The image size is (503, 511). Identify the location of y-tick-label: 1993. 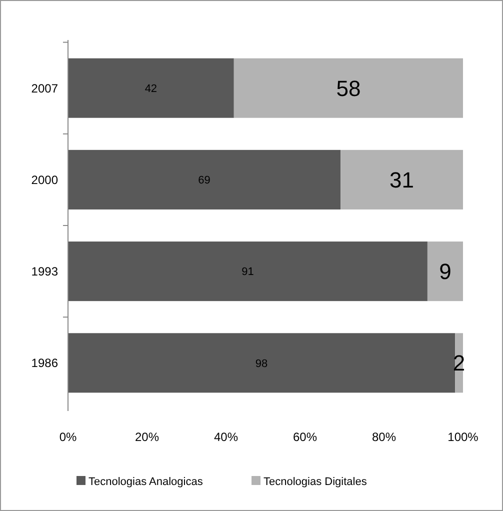
(44, 271).